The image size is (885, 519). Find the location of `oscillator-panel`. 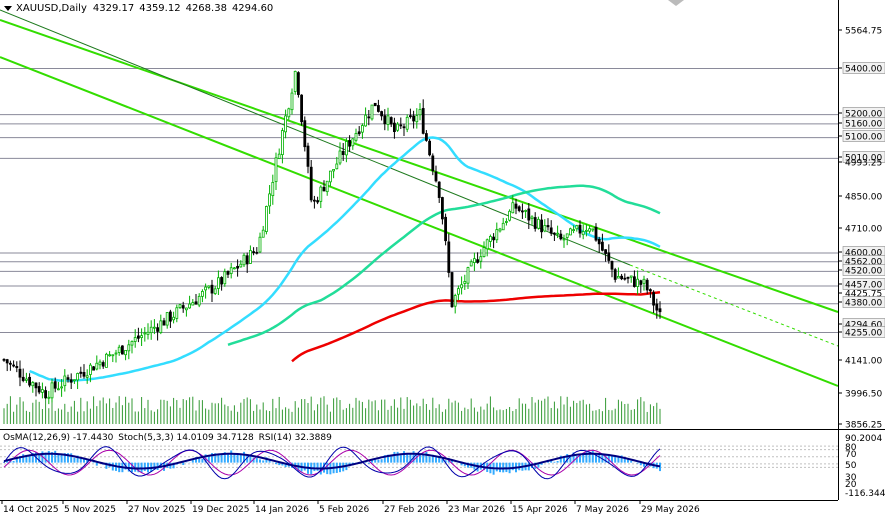

oscillator-panel is located at coordinates (419, 462).